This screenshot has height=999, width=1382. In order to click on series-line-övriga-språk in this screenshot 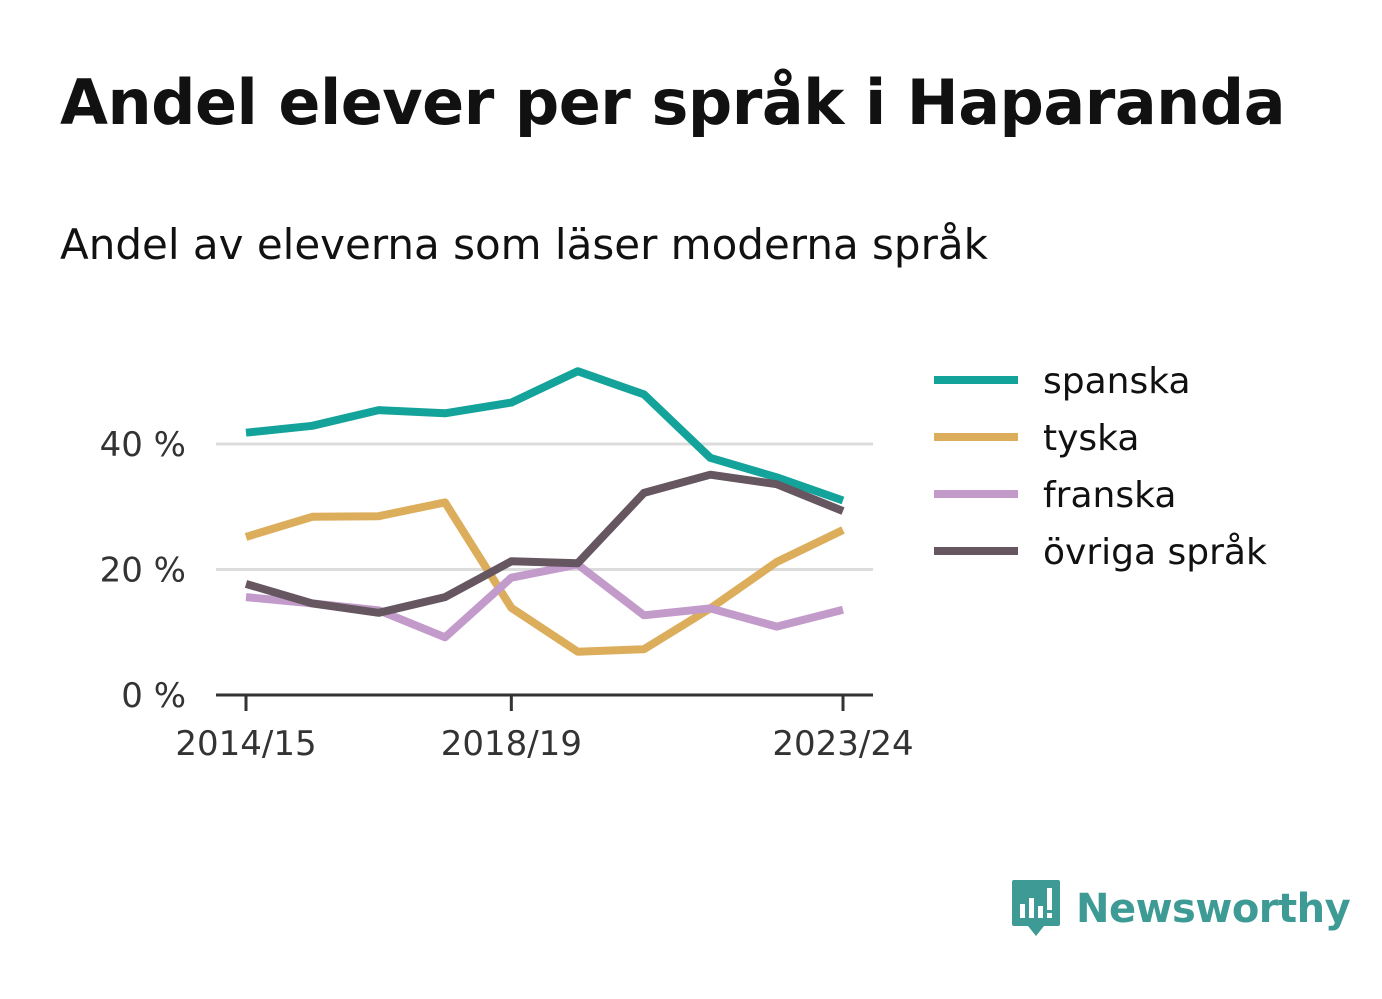, I will do `click(544, 543)`.